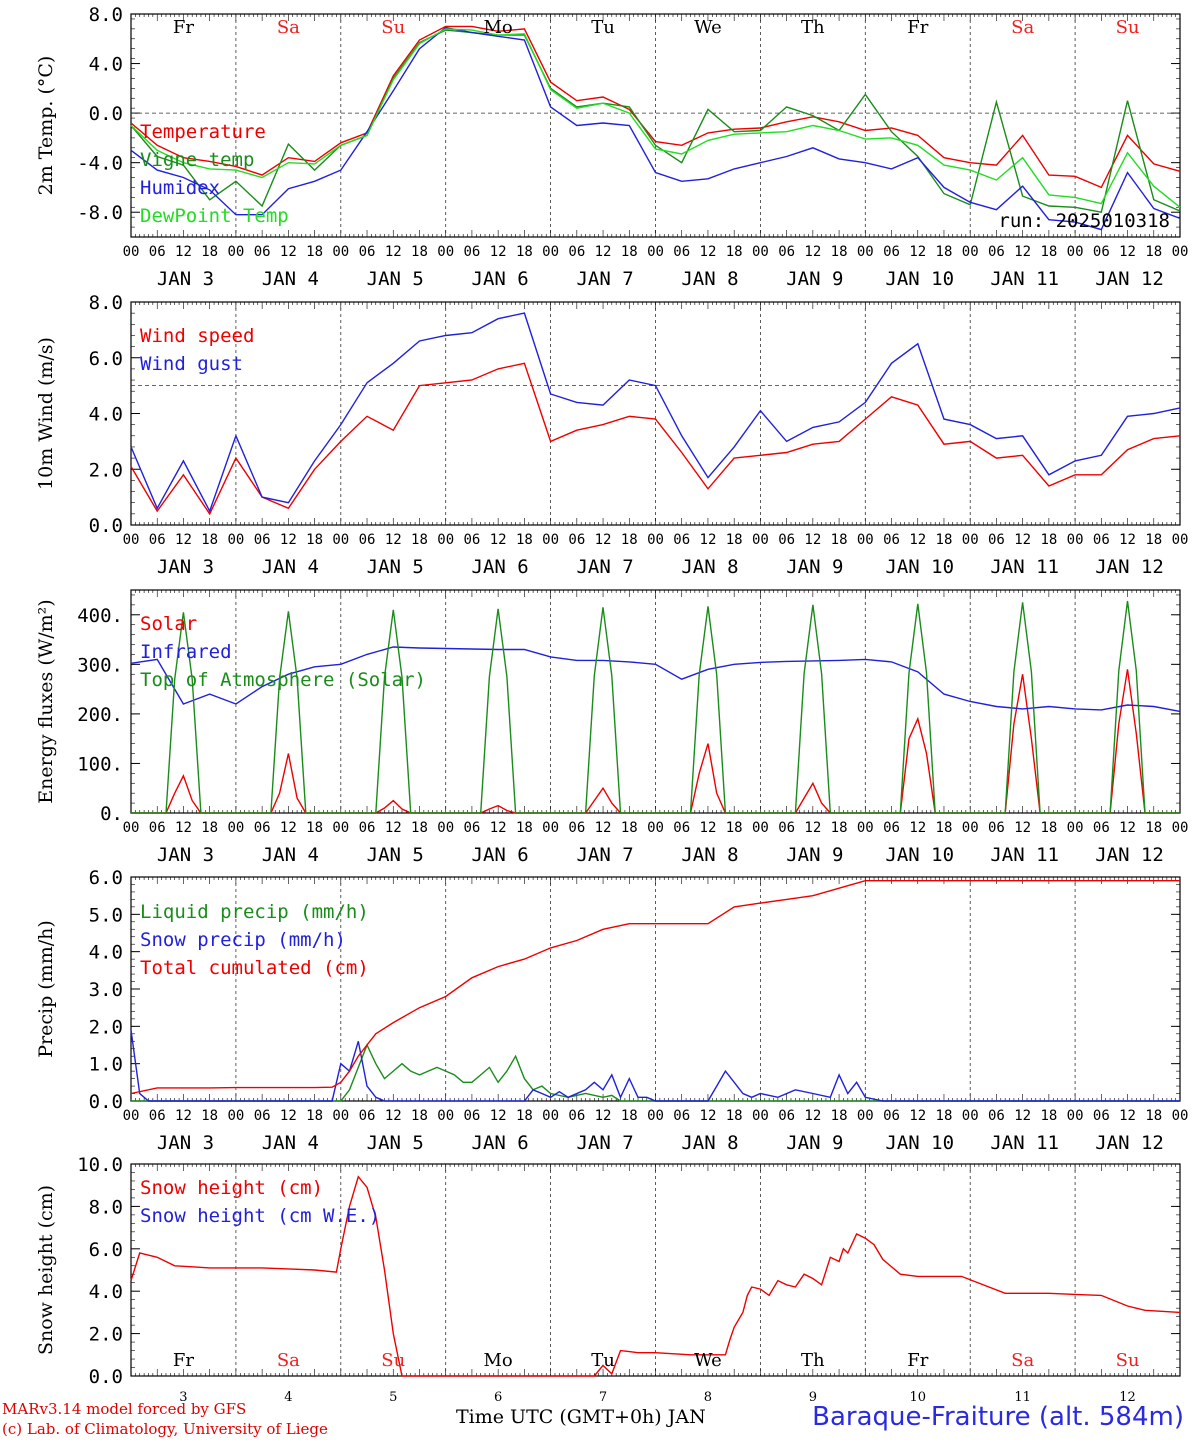 This screenshot has width=1194, height=1440. What do you see at coordinates (395, 855) in the screenshot?
I see `day-label: JAN 5` at bounding box center [395, 855].